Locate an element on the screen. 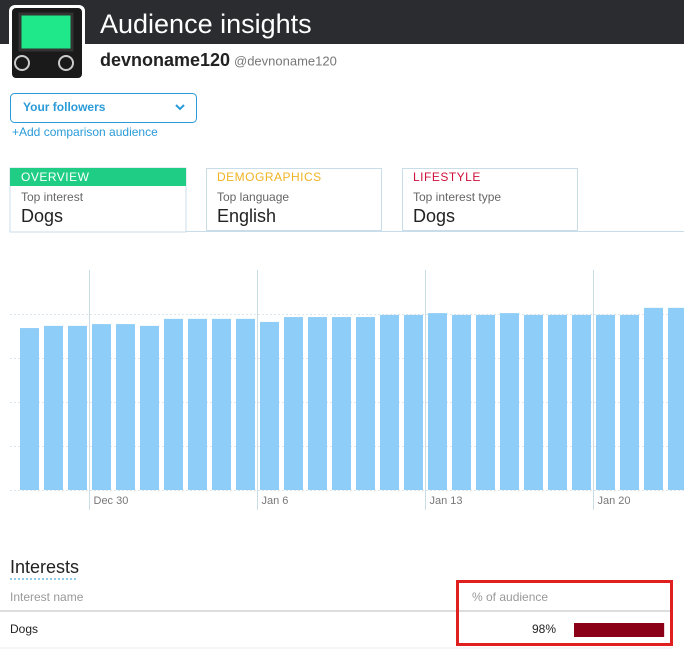 The image size is (684, 652). user-handle: @devnoname120 is located at coordinates (285, 60).